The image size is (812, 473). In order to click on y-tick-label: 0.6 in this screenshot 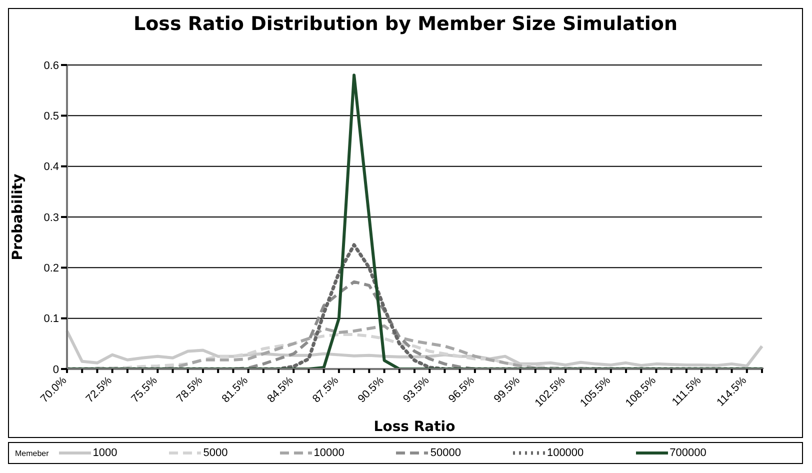, I will do `click(51, 66)`.